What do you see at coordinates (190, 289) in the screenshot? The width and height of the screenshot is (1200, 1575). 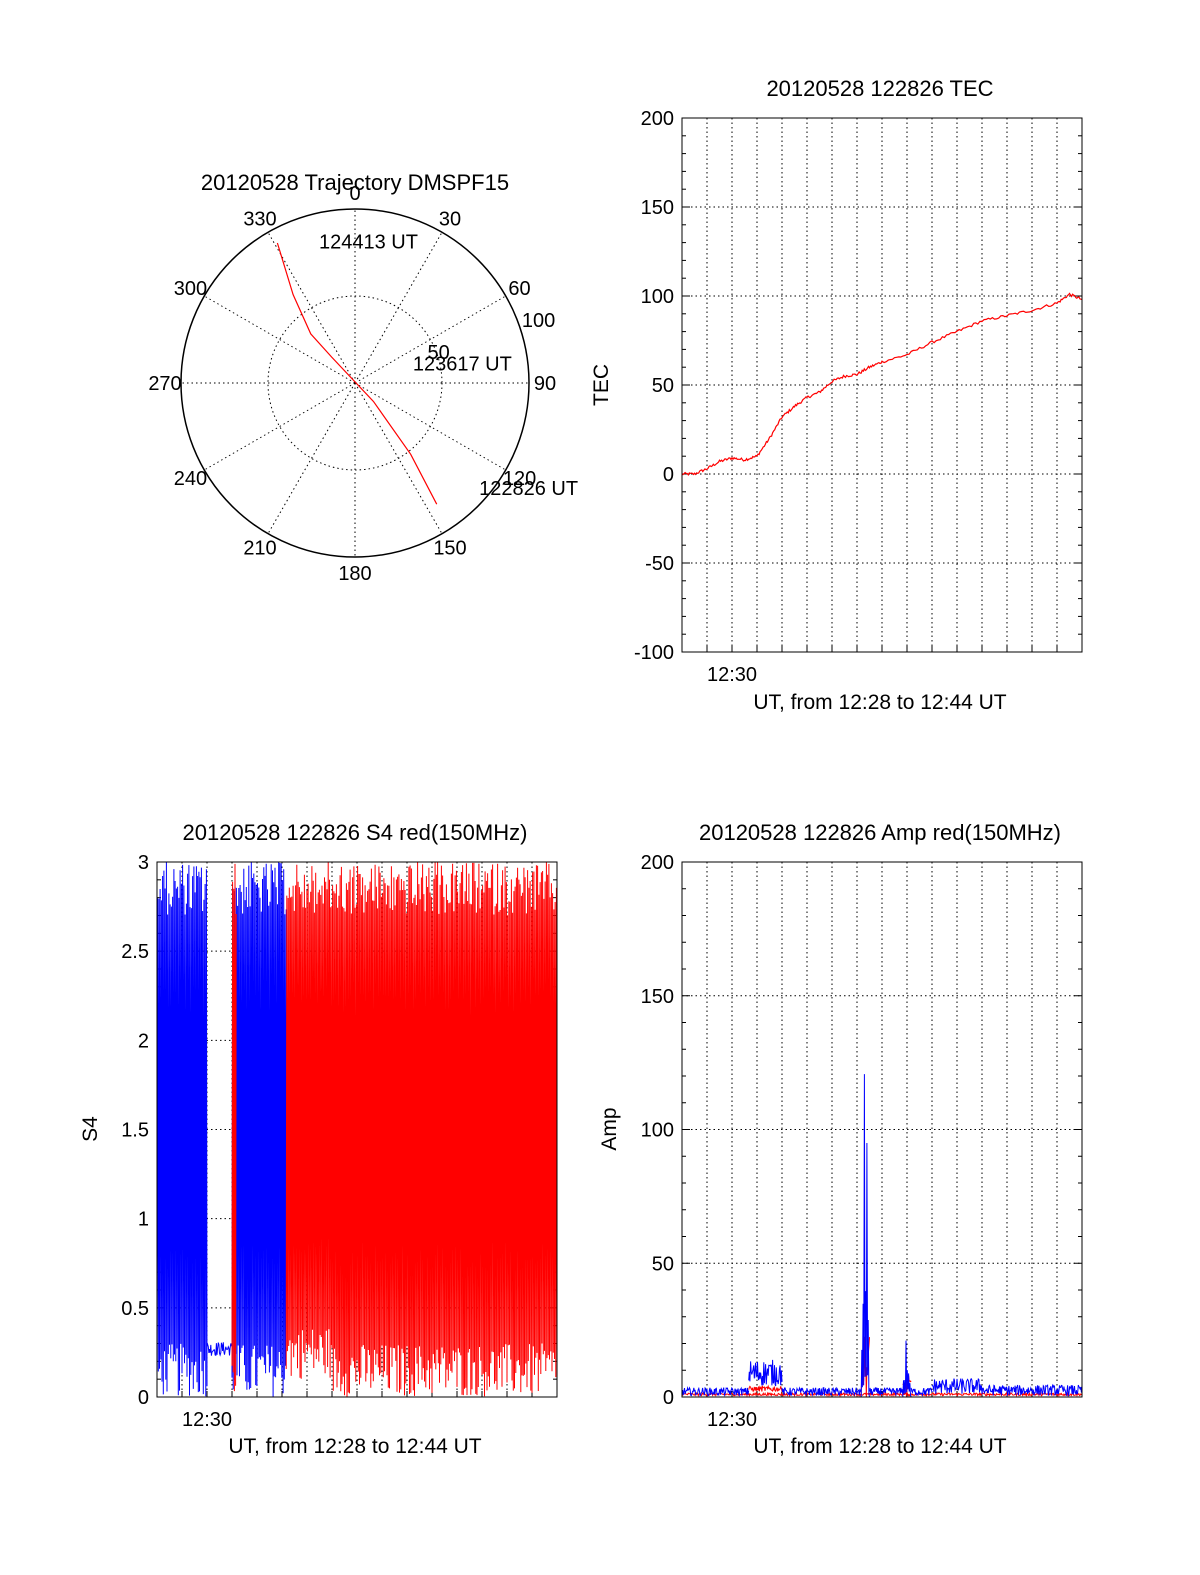 I see `polar-angle-label: 300` at bounding box center [190, 289].